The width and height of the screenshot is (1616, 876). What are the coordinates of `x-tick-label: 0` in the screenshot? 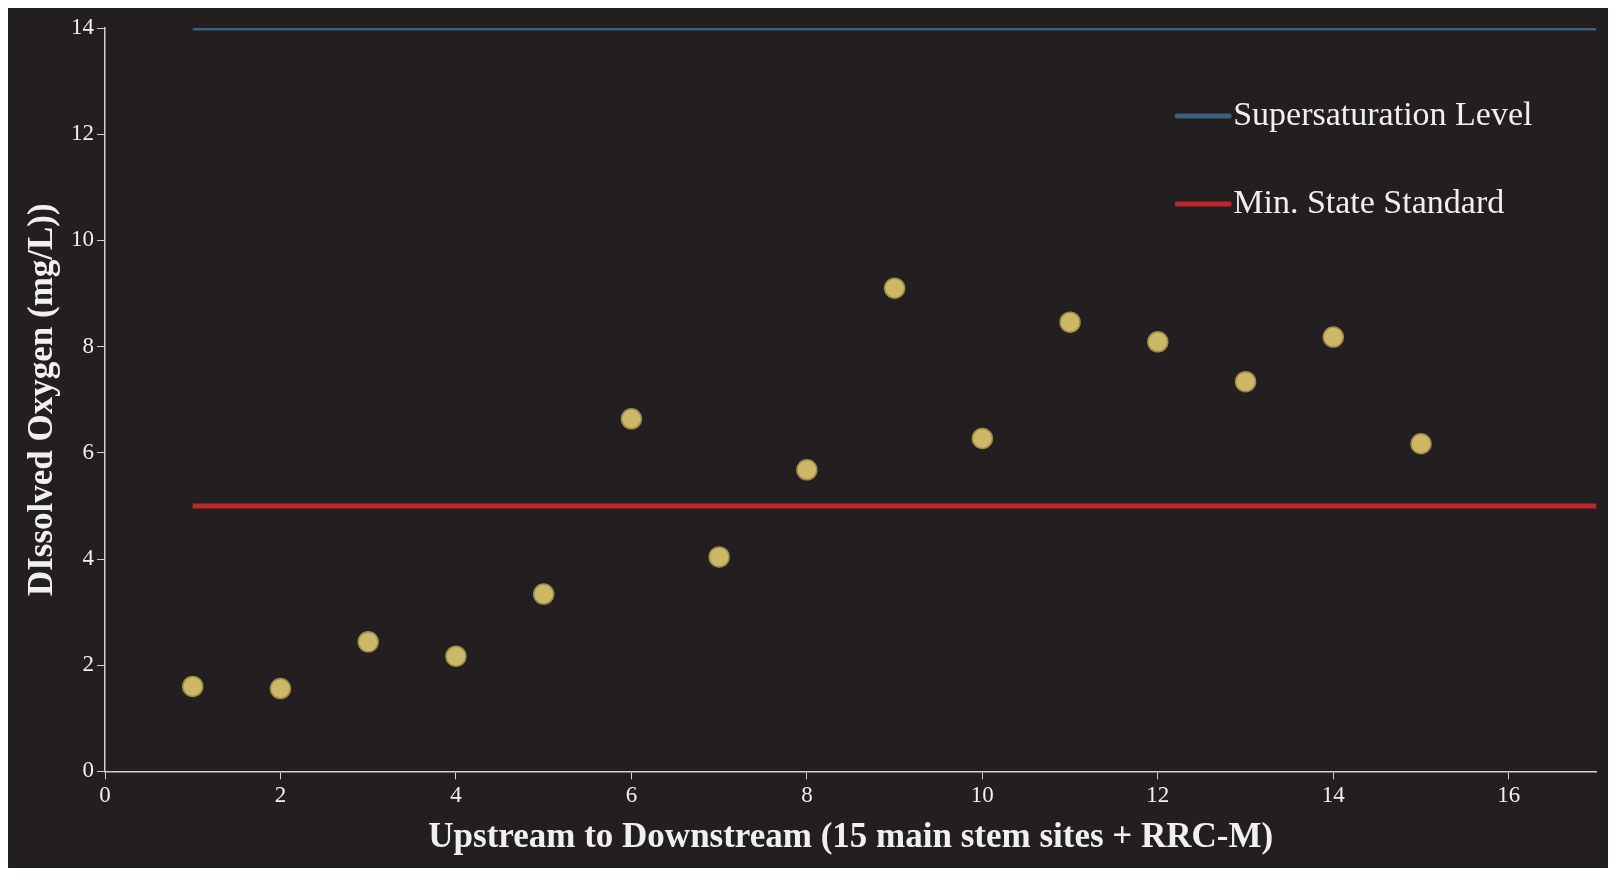 It's located at (105, 795).